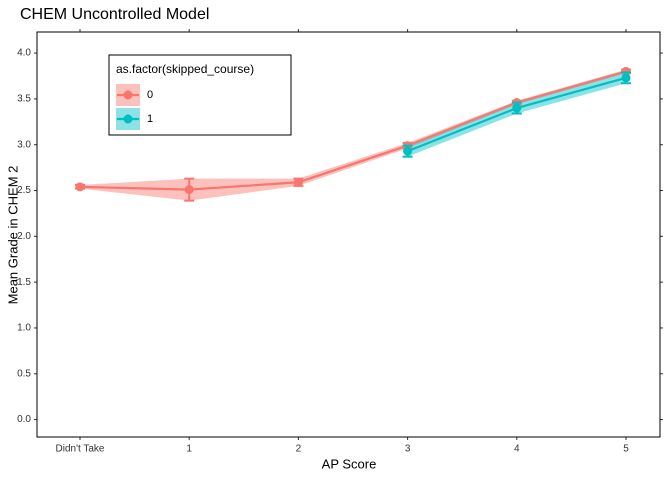 The image size is (672, 480). What do you see at coordinates (24, 53) in the screenshot?
I see `y-tick-label: 4.0` at bounding box center [24, 53].